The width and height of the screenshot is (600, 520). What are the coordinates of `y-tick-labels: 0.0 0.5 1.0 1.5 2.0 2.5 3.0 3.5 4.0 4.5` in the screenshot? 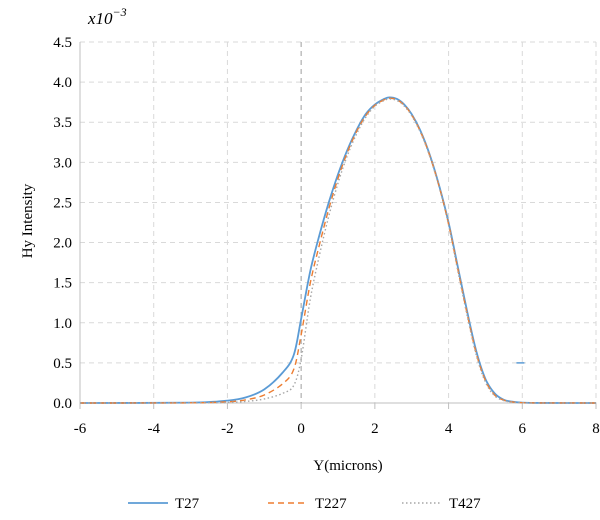 It's located at (62, 223).